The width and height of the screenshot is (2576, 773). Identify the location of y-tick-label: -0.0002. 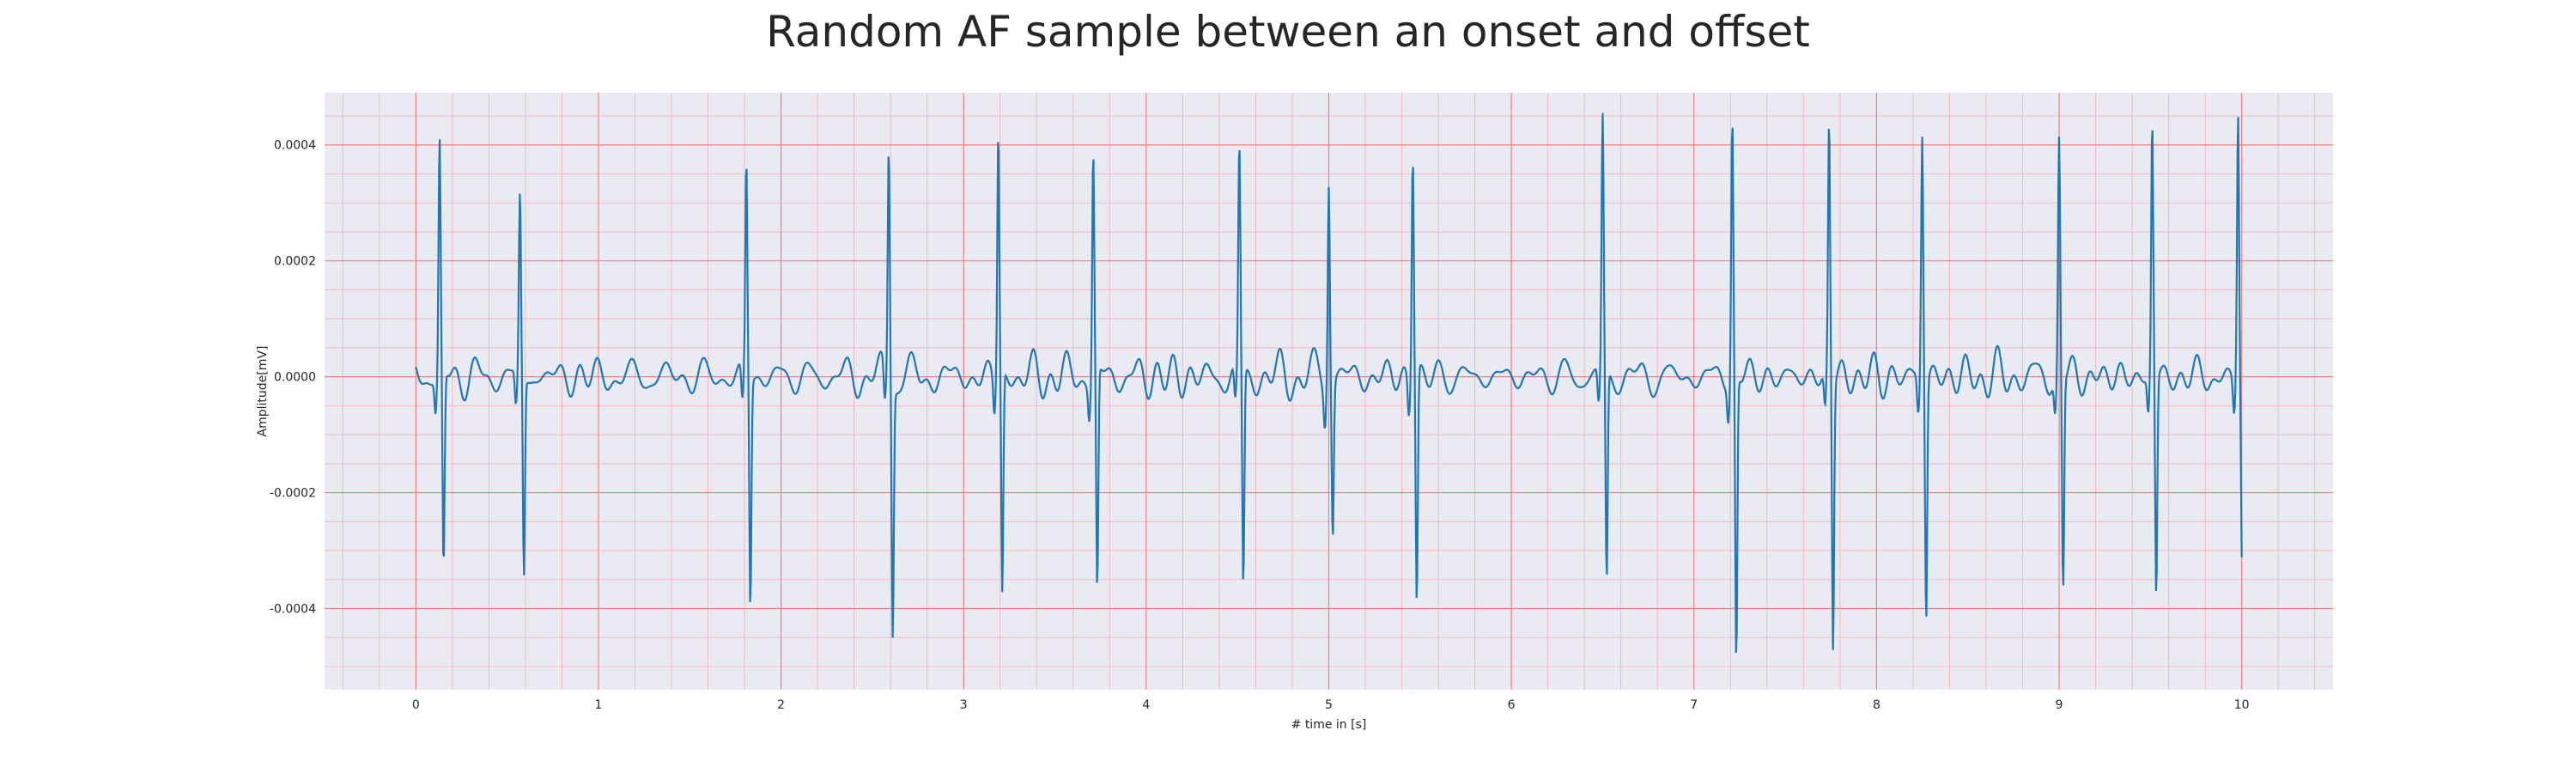
(293, 494).